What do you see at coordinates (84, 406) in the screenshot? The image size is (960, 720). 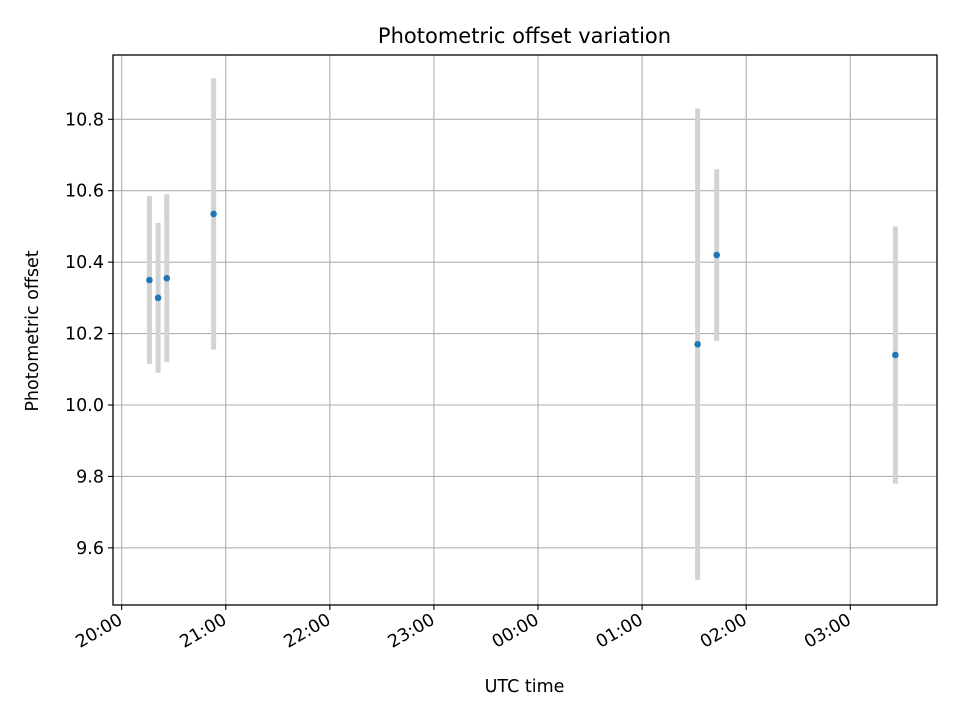 I see `y-tick-label: 10.0` at bounding box center [84, 406].